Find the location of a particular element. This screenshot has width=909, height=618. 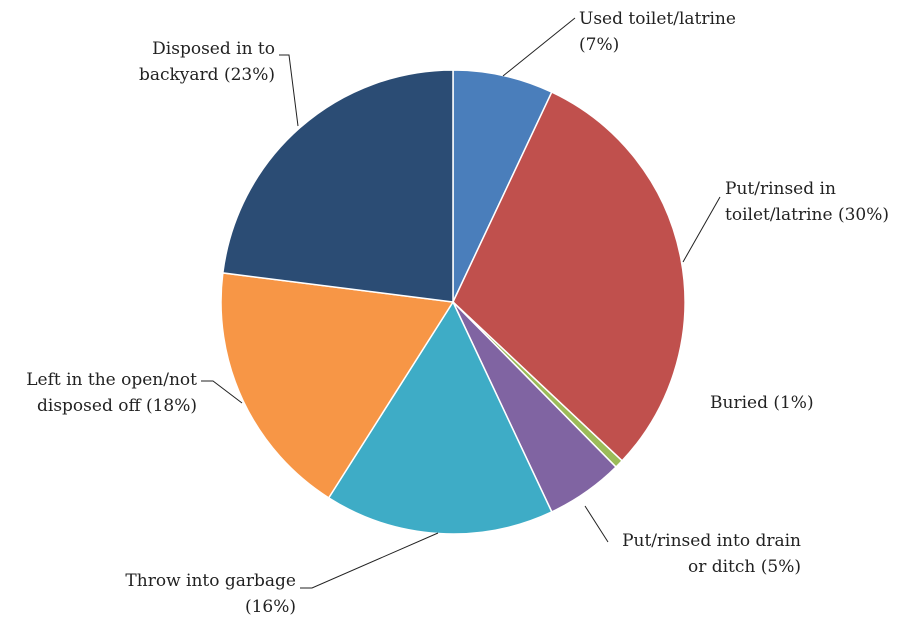

slice-label-line: disposed off (18%) is located at coordinates (117, 406).